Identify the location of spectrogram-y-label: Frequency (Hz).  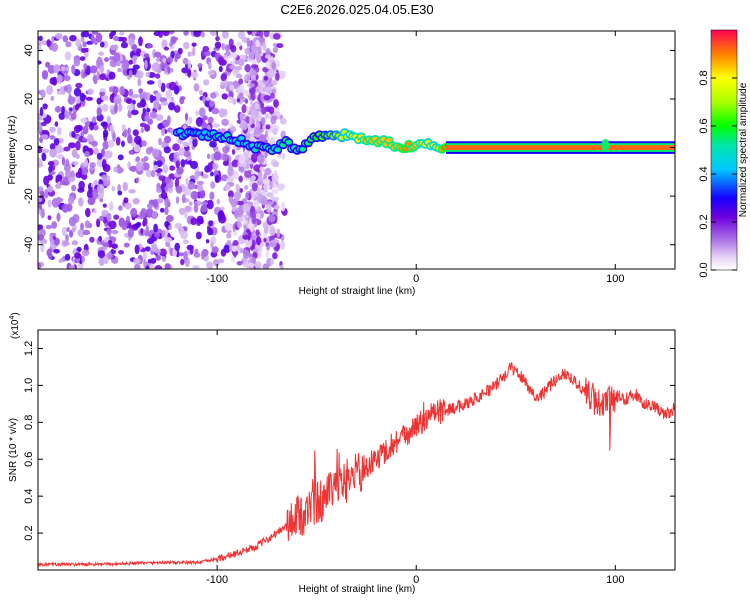
(12, 150).